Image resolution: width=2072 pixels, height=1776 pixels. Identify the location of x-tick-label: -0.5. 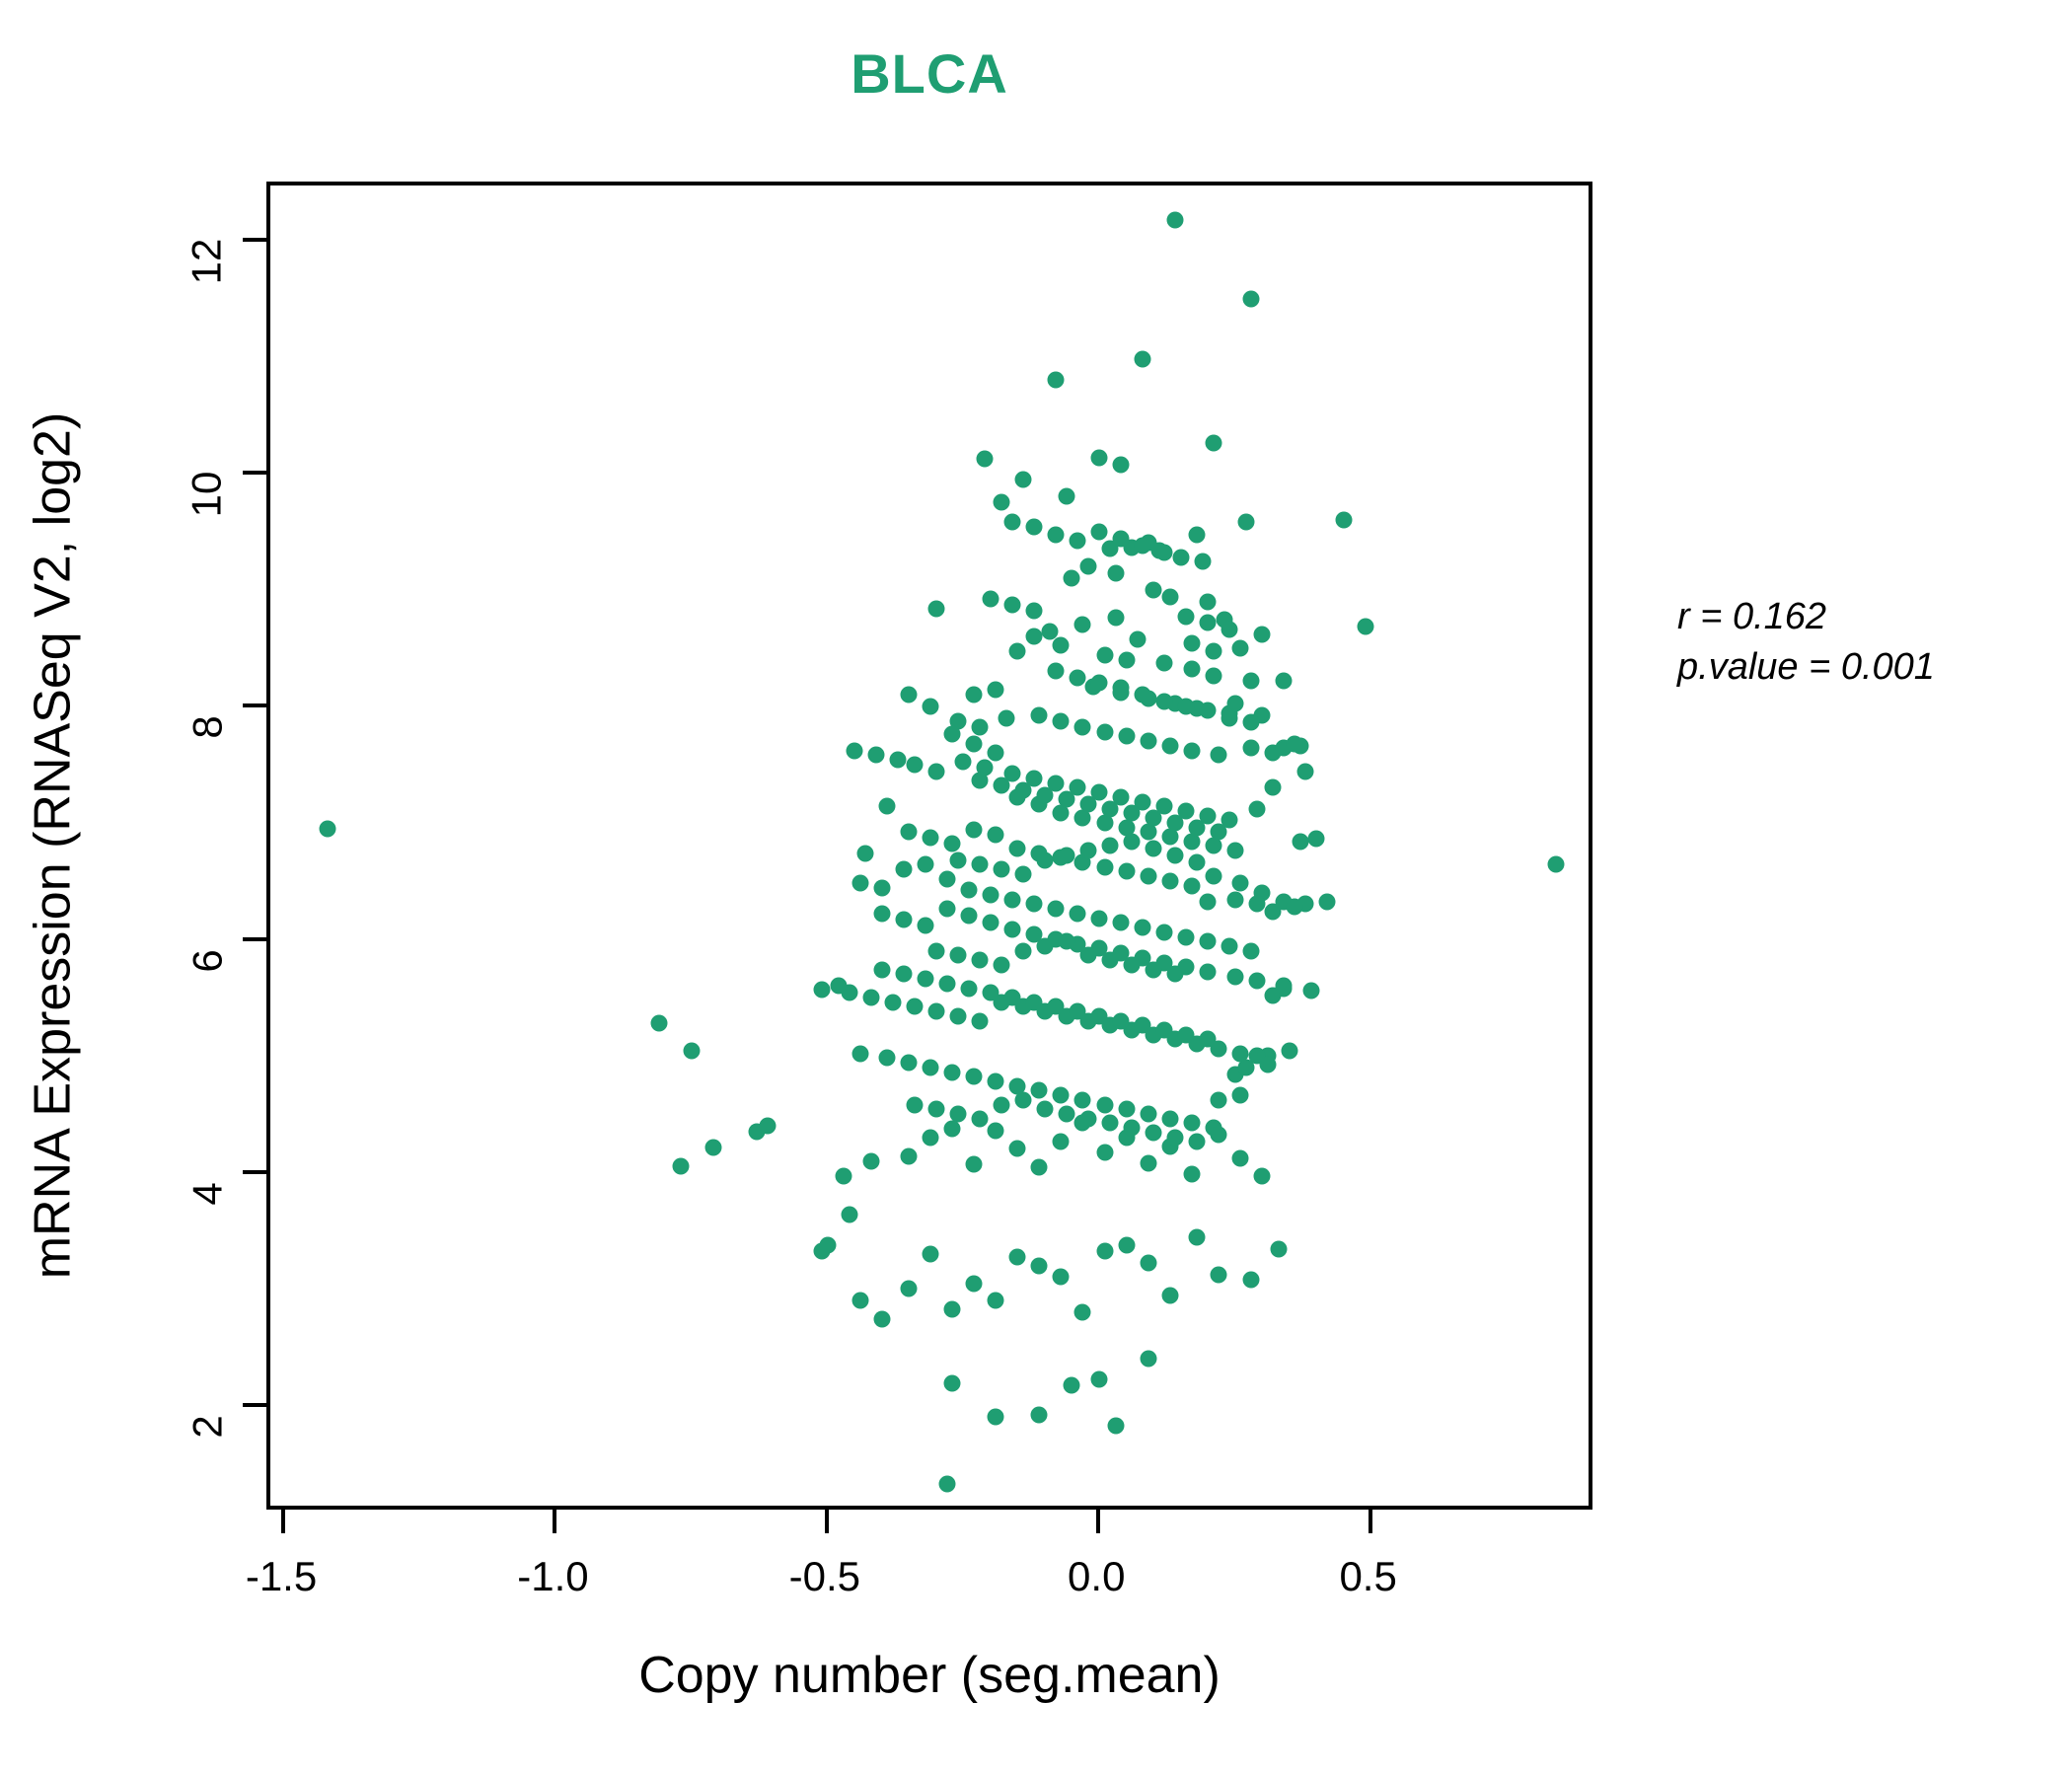
(825, 1576).